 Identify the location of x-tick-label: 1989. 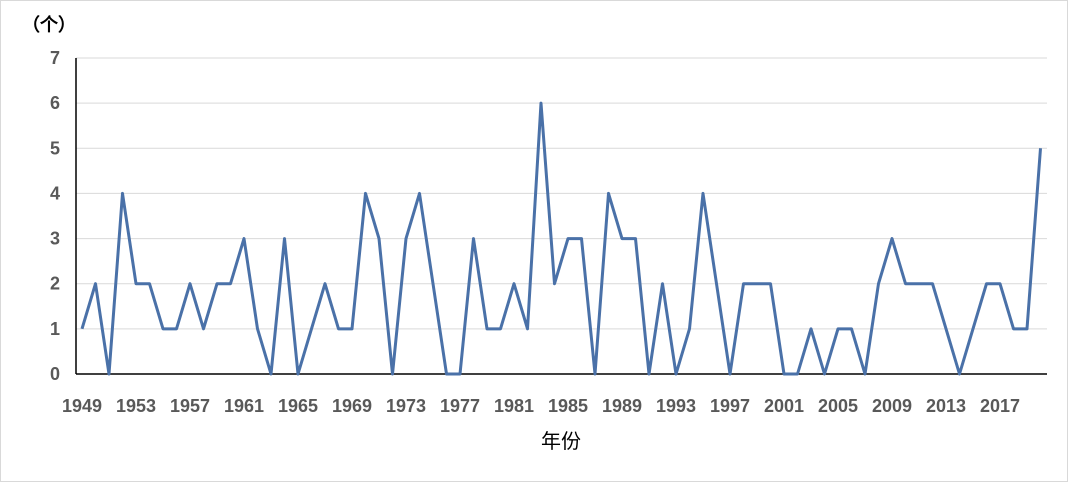
(622, 406).